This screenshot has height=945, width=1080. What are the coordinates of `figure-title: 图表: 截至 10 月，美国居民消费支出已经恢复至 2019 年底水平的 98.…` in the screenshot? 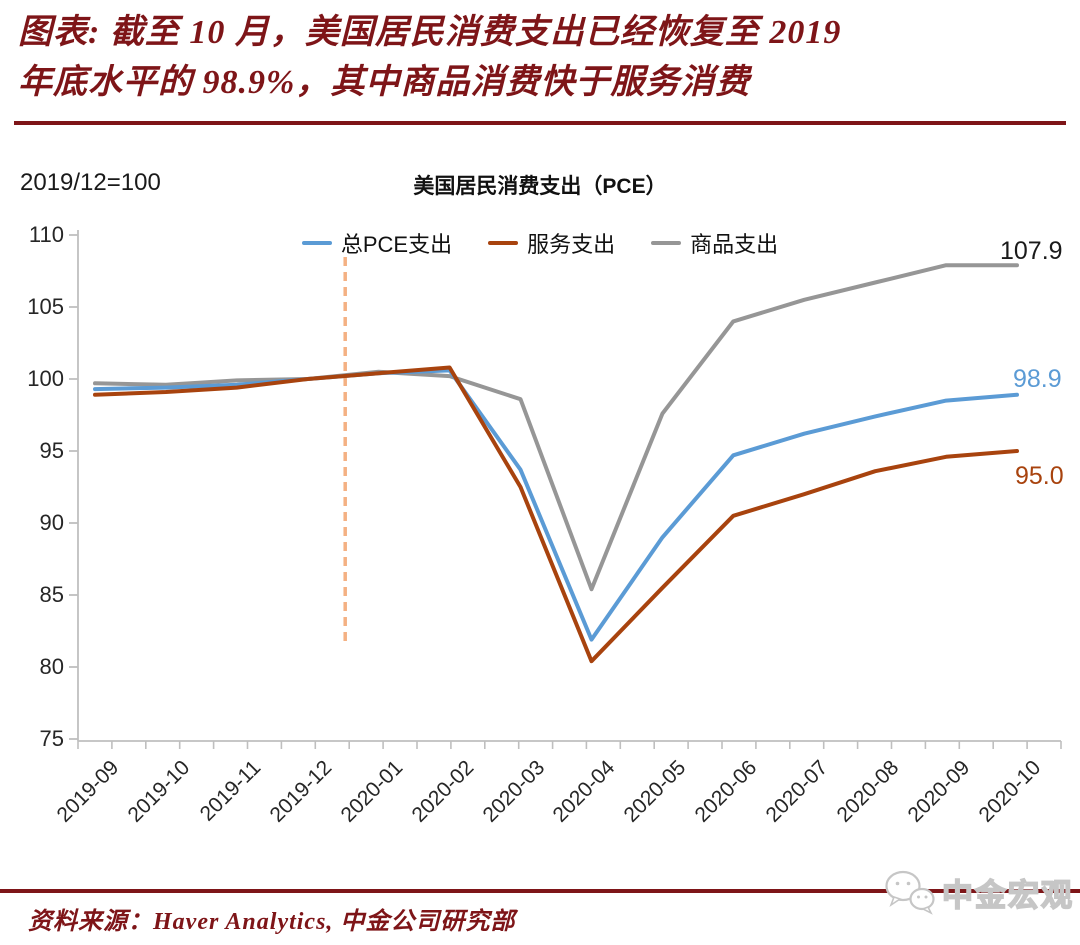 It's located at (542, 58).